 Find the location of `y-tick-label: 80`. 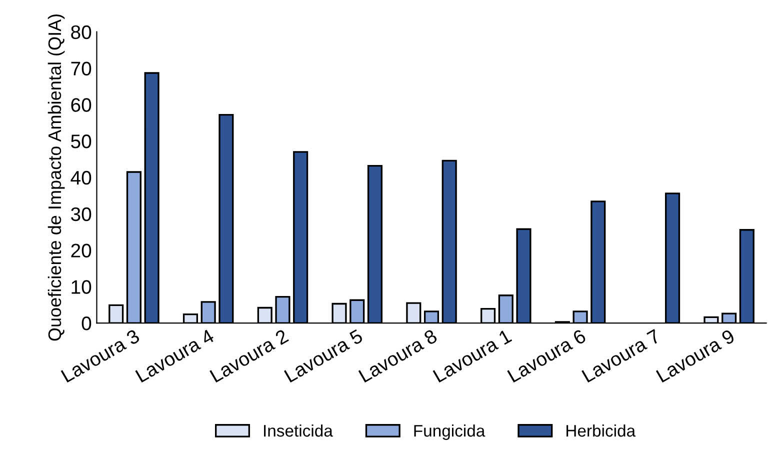

y-tick-label: 80 is located at coordinates (81, 32).